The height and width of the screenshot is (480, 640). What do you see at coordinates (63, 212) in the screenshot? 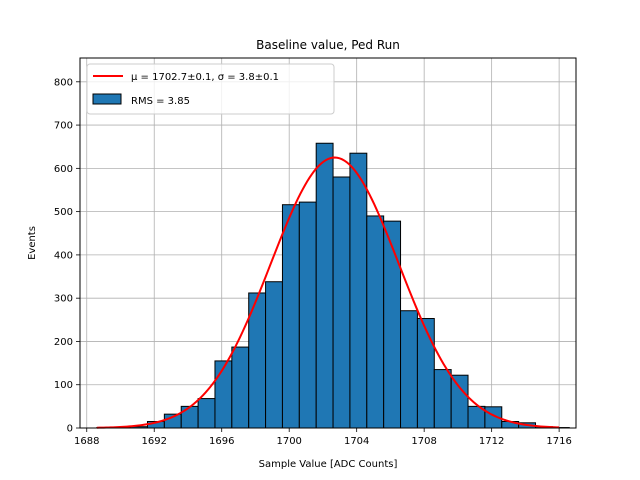
I see `y-tick-label: 500` at bounding box center [63, 212].